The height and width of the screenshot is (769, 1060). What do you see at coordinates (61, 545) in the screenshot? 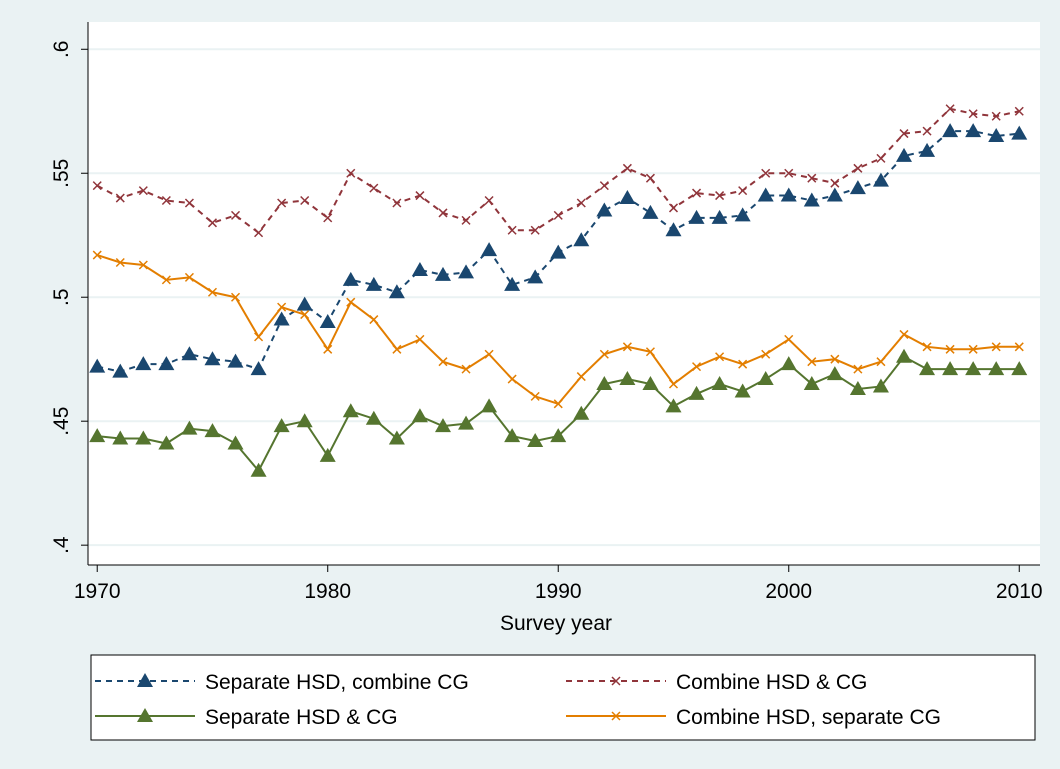
I see `y-tick-label: .4` at bounding box center [61, 545].